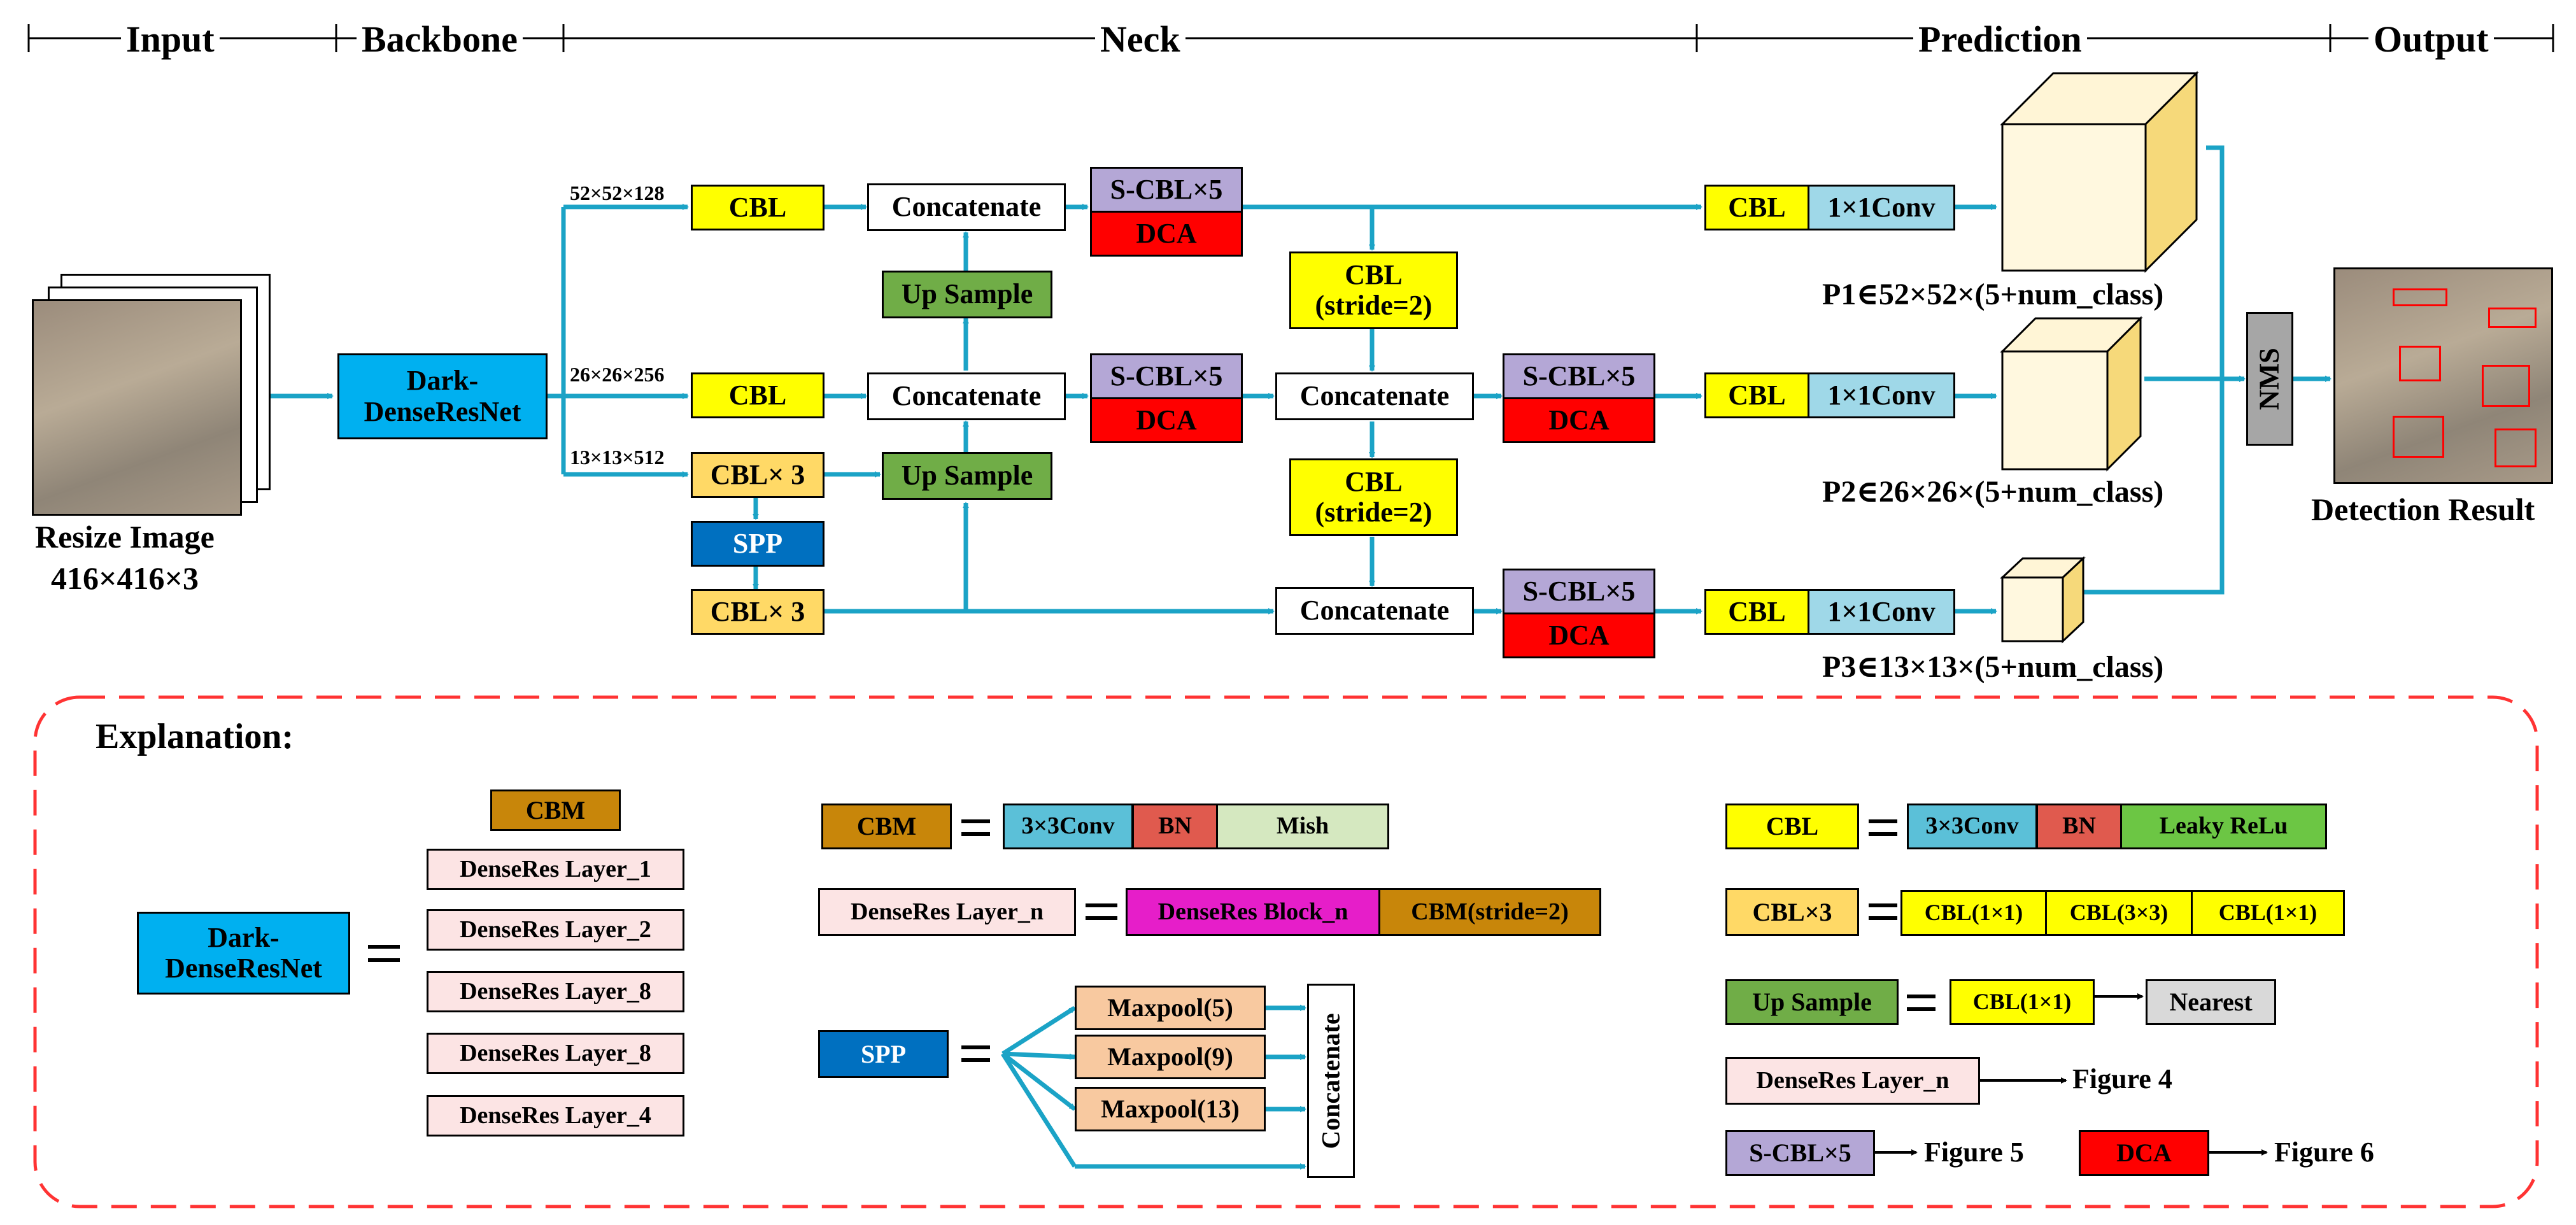  I want to click on pred-cbl-1: CBL, so click(1756, 207).